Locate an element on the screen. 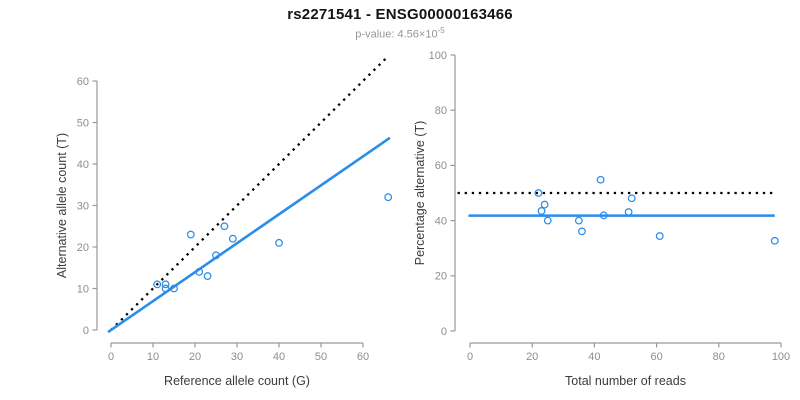 The width and height of the screenshot is (800, 400). x-tick-label: 10 is located at coordinates (153, 357).